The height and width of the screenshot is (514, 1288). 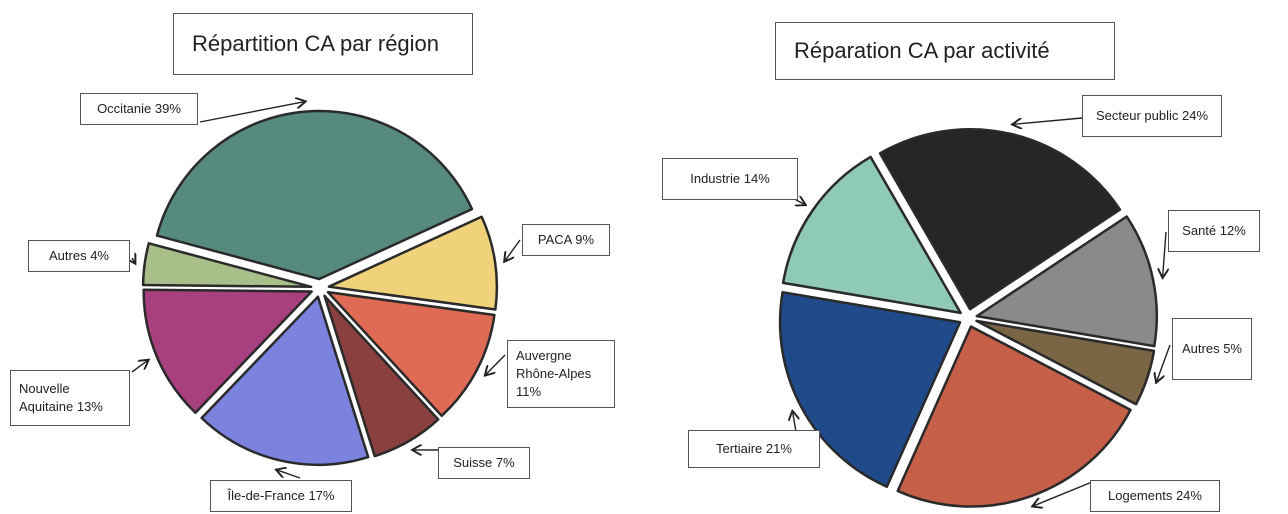 What do you see at coordinates (124, 108) in the screenshot?
I see `category-label: Occitanie` at bounding box center [124, 108].